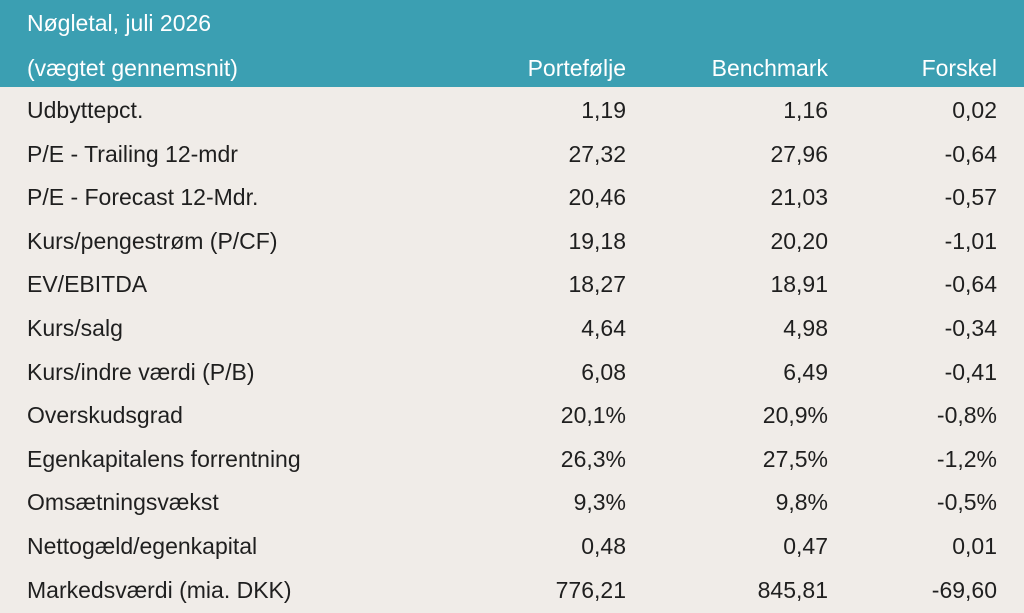 This screenshot has width=1024, height=613. What do you see at coordinates (805, 110) in the screenshot?
I see `benchmark-value: 1,16` at bounding box center [805, 110].